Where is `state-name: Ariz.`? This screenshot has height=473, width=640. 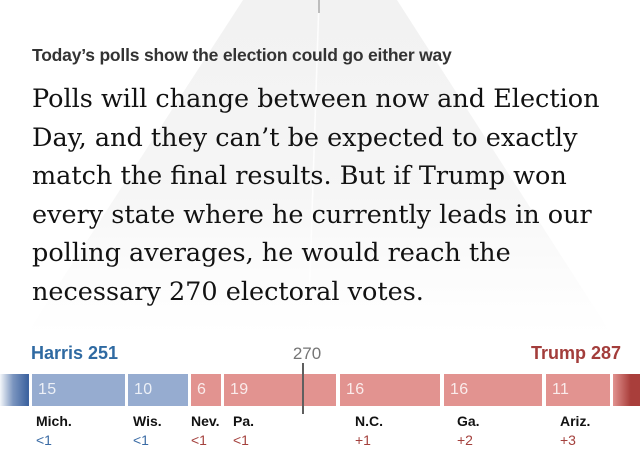
state-name: Ariz. is located at coordinates (575, 421).